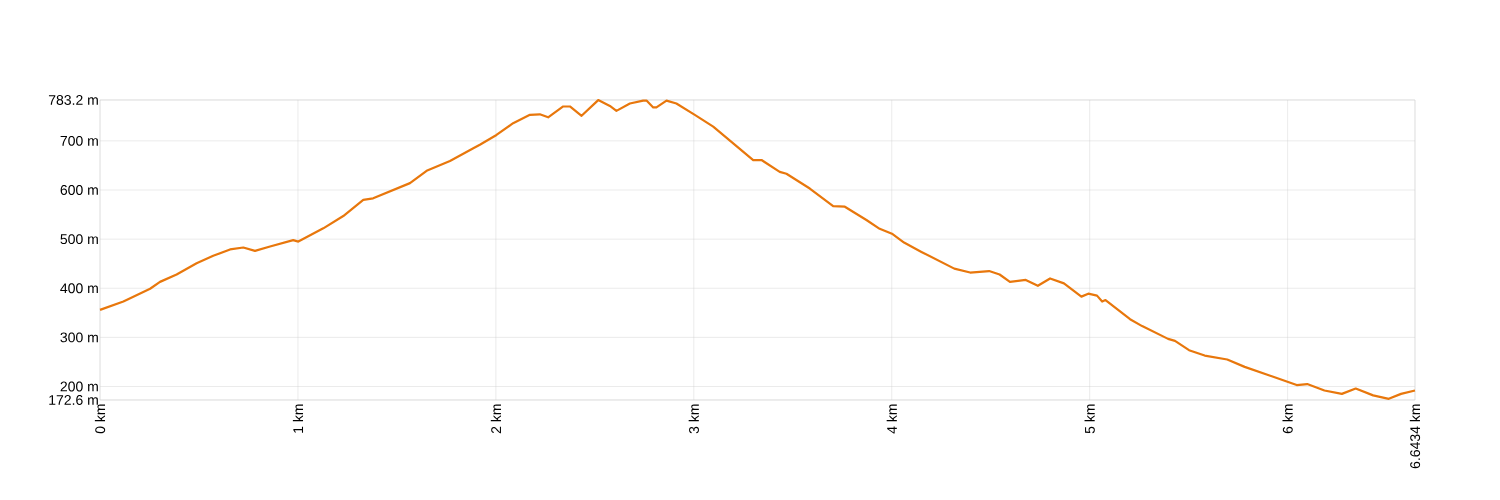 The width and height of the screenshot is (1500, 500). What do you see at coordinates (79, 337) in the screenshot?
I see `y-tick-label: 300 m` at bounding box center [79, 337].